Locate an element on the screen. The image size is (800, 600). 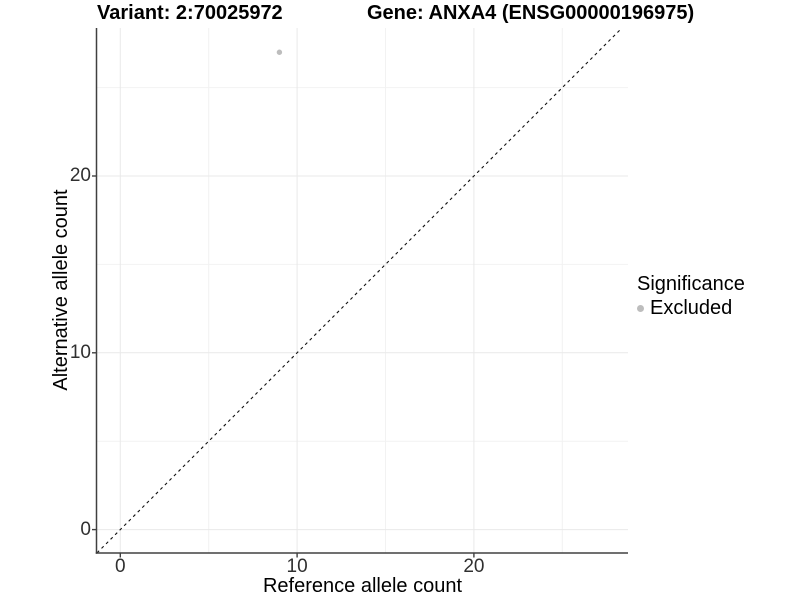
legend: Significance Excluded is located at coordinates (691, 296).